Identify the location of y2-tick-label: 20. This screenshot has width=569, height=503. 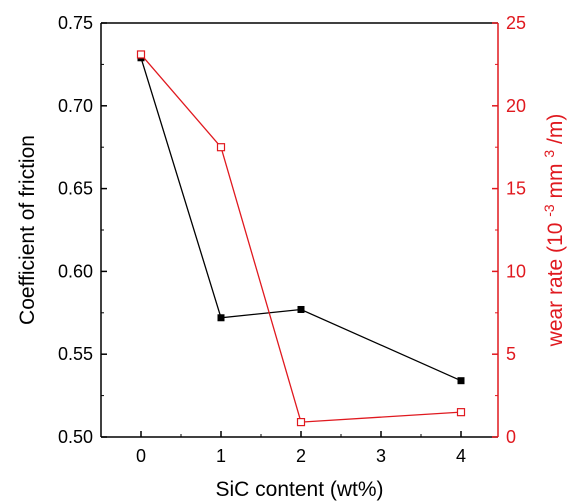
(516, 106).